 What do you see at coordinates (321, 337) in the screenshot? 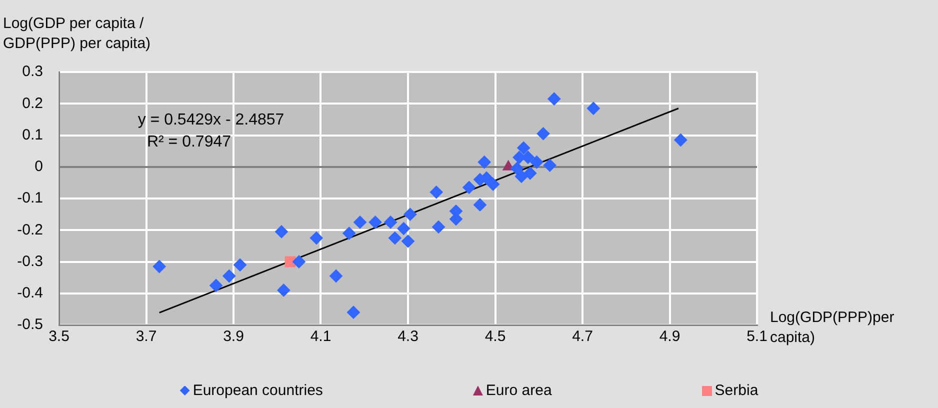
I see `x-tick-label: 4.1` at bounding box center [321, 337].